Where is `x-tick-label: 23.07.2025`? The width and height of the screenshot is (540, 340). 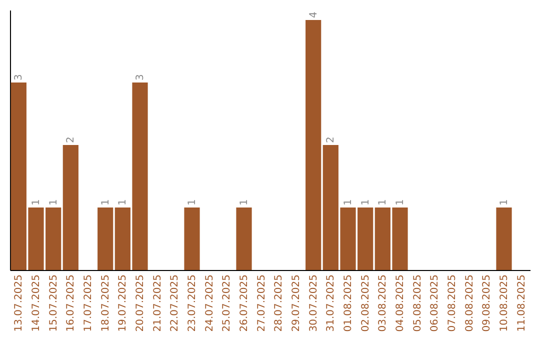
x-tick-label: 23.07.2025 is located at coordinates (192, 303).